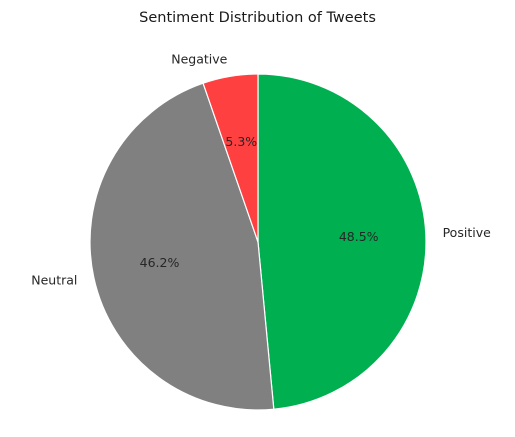 This screenshot has height=437, width=515. I want to click on chart-title: Sentiment Distribution of Tweets, so click(257, 18).